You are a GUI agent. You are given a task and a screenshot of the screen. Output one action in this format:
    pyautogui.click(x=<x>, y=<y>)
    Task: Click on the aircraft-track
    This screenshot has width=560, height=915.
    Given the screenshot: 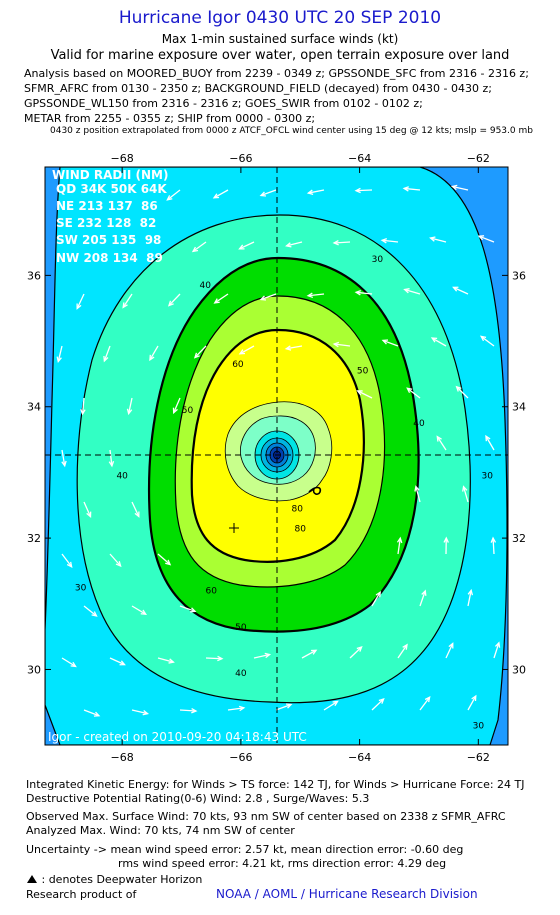 What is the action you would take?
    pyautogui.click(x=315, y=490)
    